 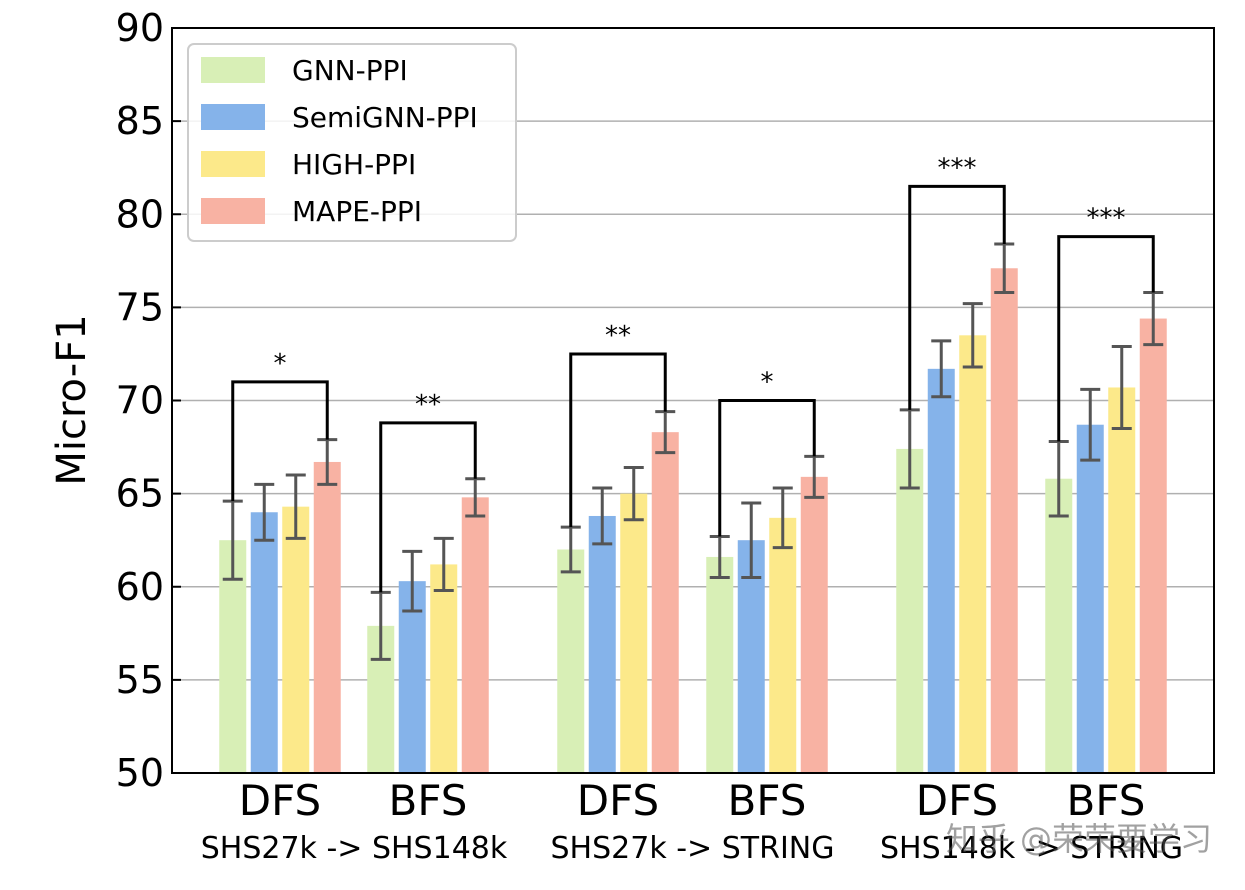 I want to click on legend-label: SemiGNN-PPI, so click(x=385, y=117).